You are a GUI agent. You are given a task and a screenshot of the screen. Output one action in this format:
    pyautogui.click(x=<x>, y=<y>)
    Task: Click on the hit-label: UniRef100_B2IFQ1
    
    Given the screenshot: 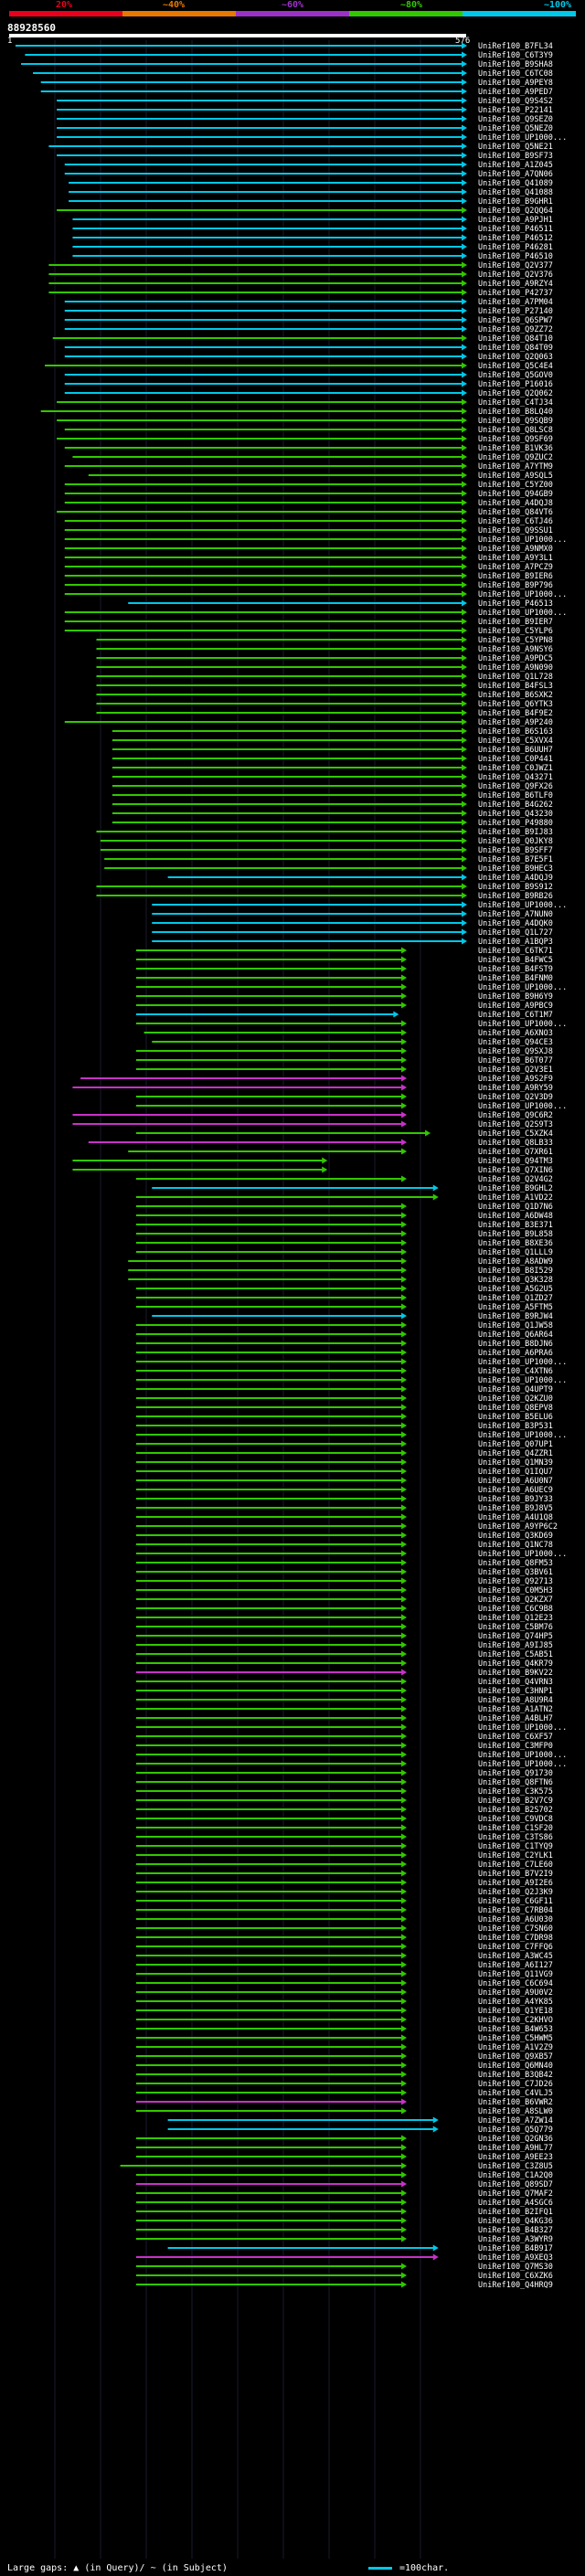 What is the action you would take?
    pyautogui.click(x=515, y=2212)
    